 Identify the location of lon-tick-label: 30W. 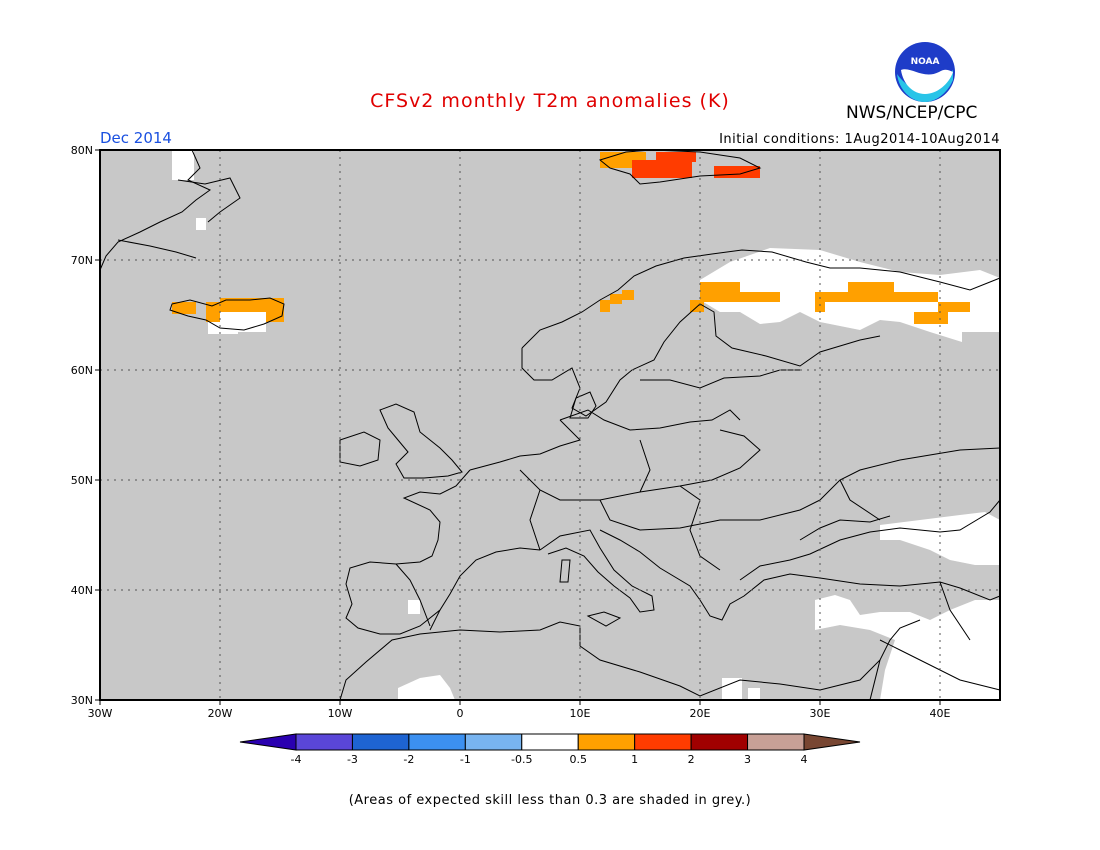
(100, 713).